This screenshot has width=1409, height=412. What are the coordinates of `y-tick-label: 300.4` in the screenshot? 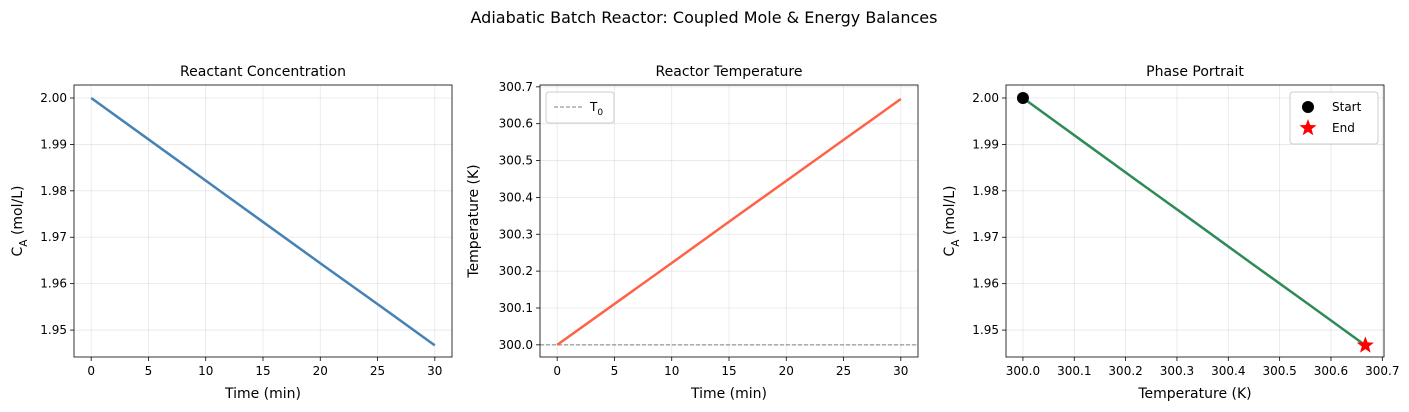 It's located at (516, 197).